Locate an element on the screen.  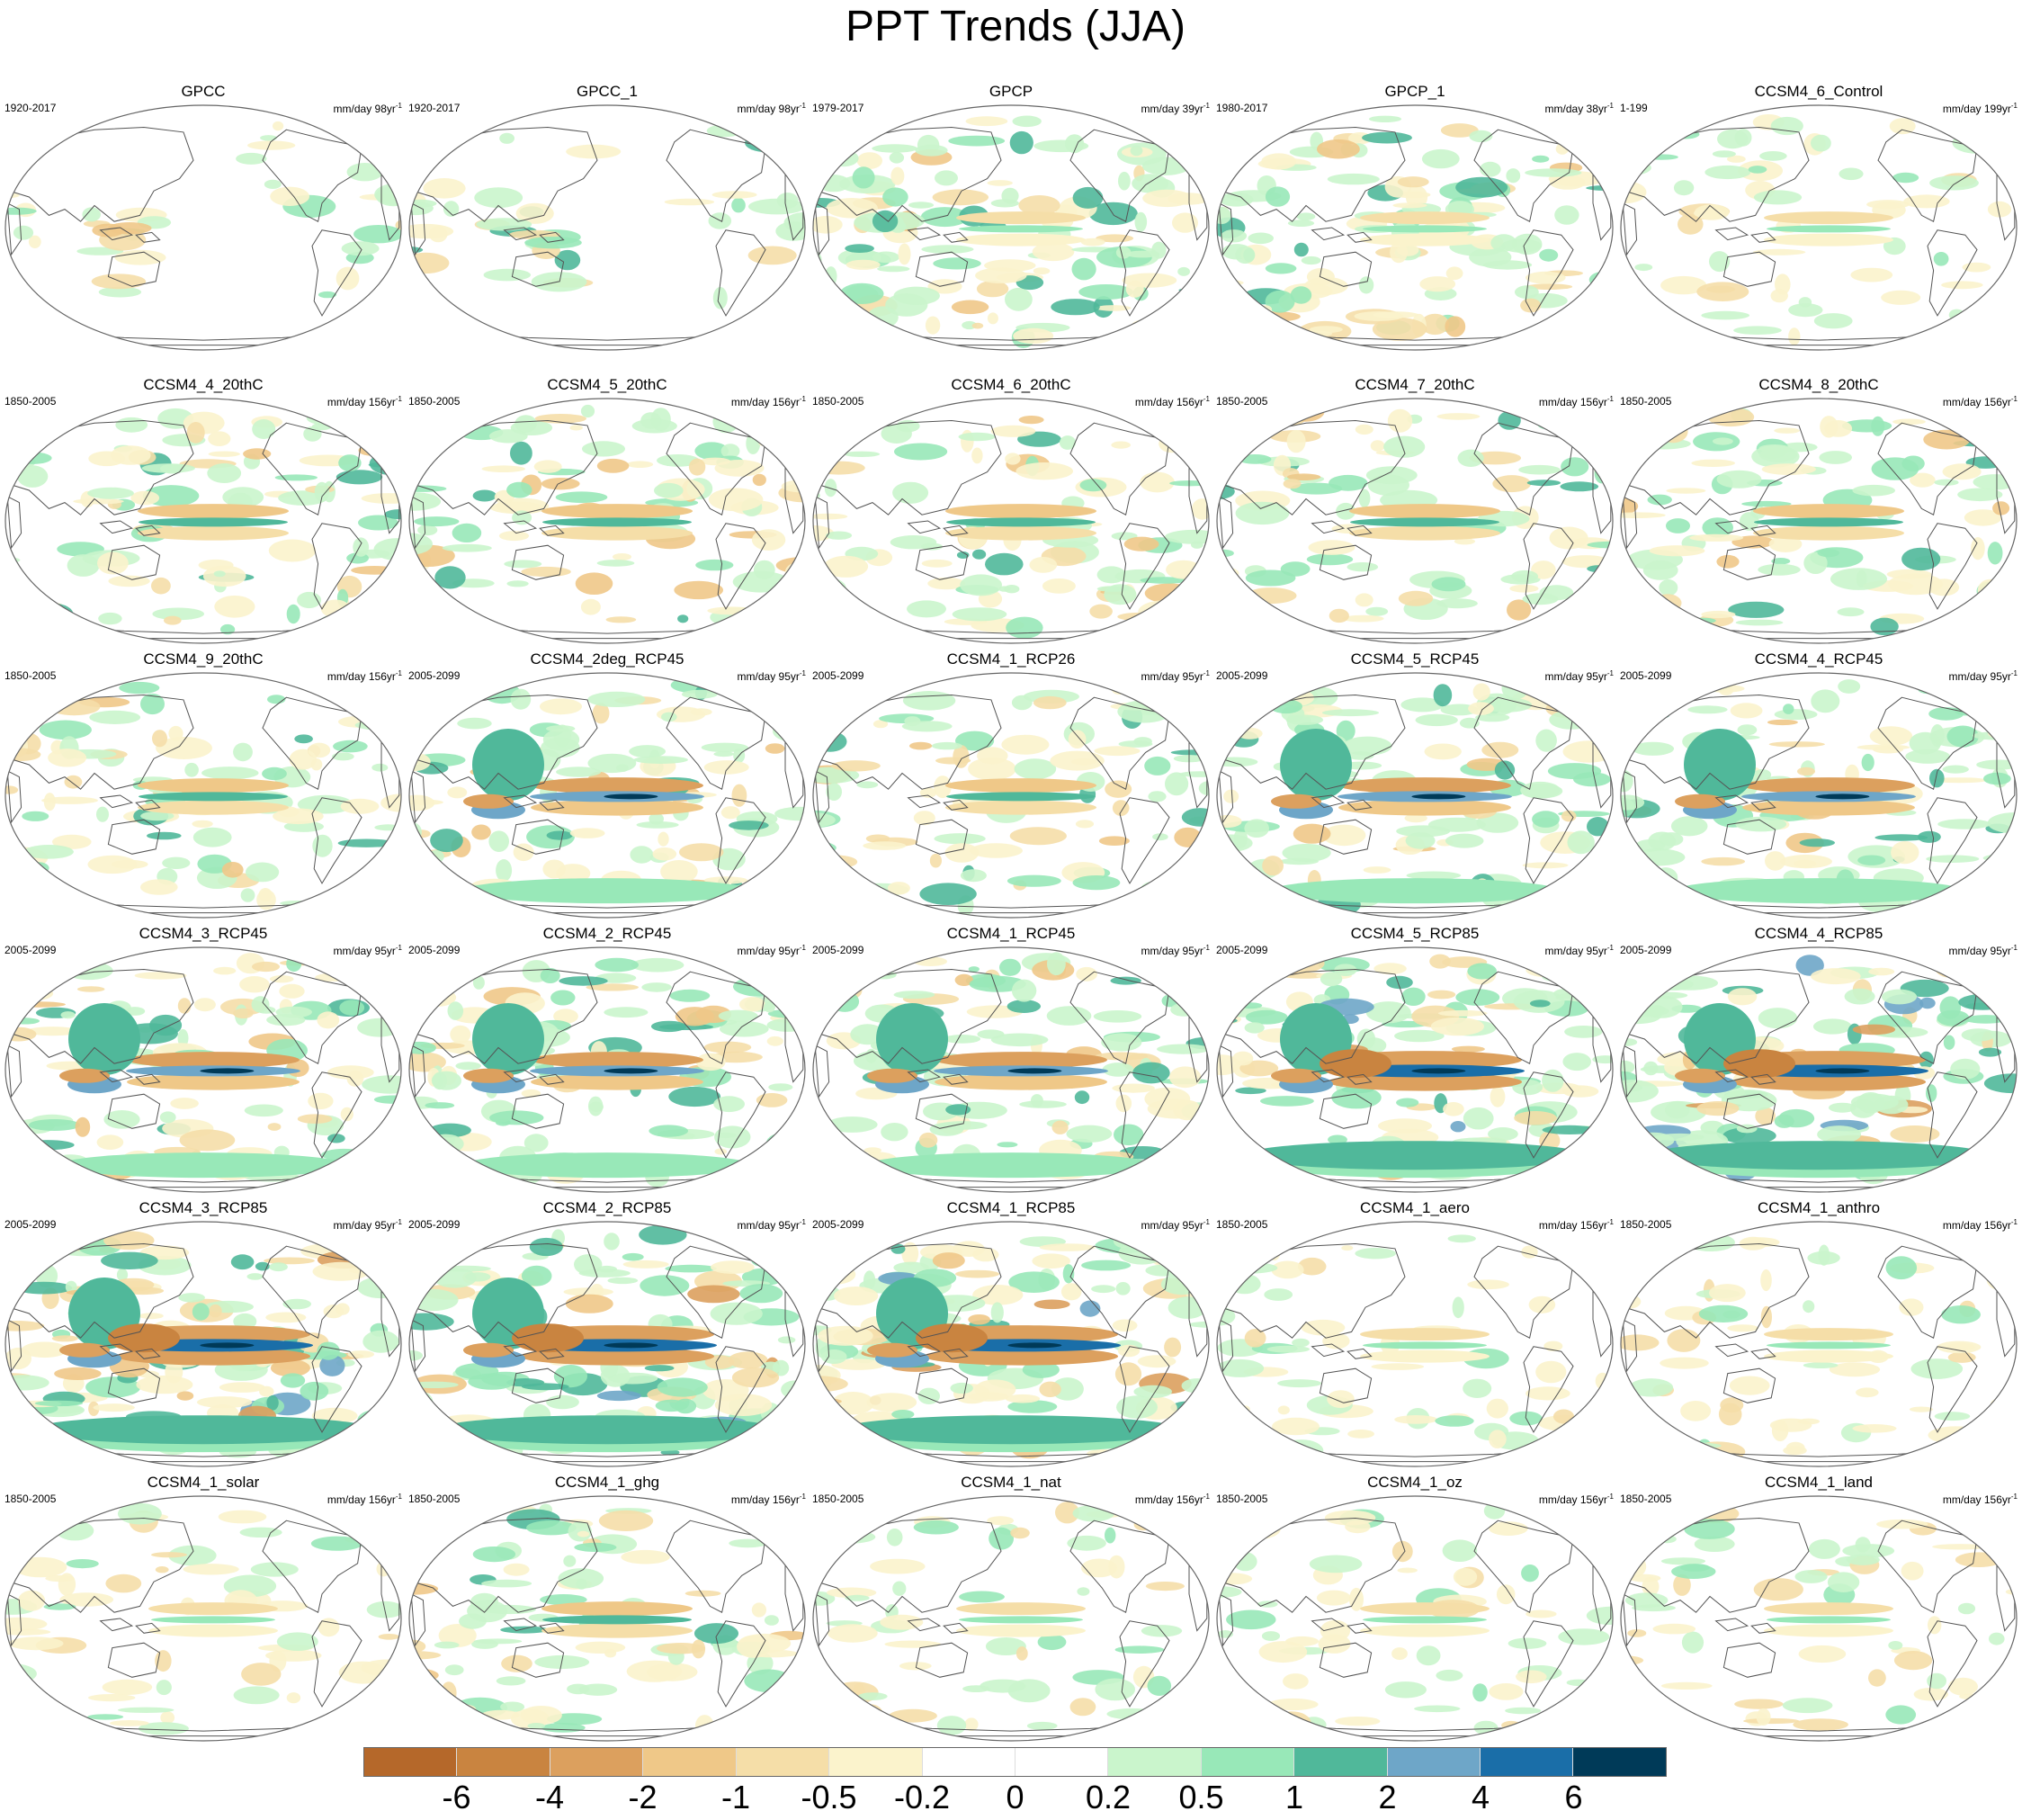
map-panel: CCSM4_2deg_RCP45 2005-2099 mm/day 95yr-1 is located at coordinates (607, 785).